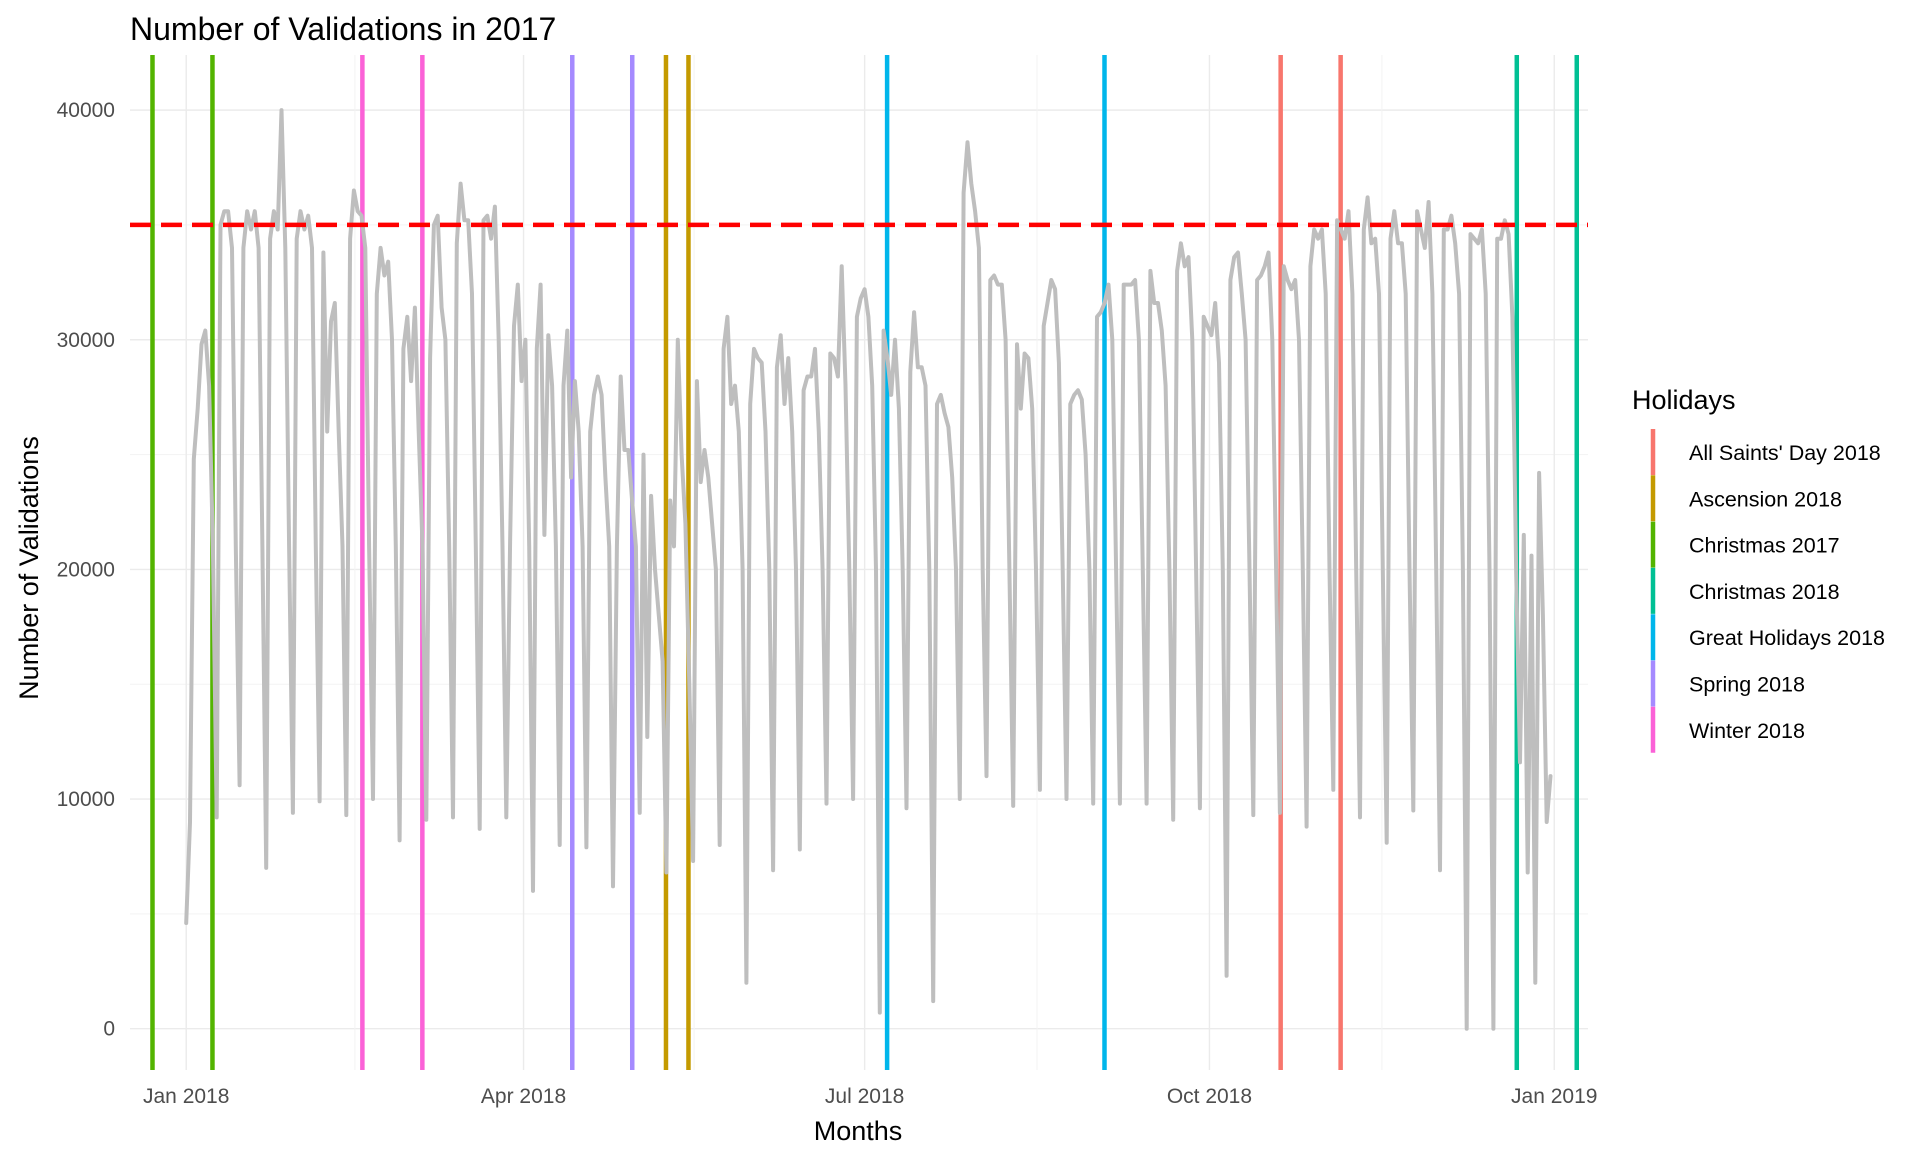 The width and height of the screenshot is (1920, 1152). Describe the element at coordinates (864, 1096) in the screenshot. I see `x-tick-label: Jul 2018` at that location.